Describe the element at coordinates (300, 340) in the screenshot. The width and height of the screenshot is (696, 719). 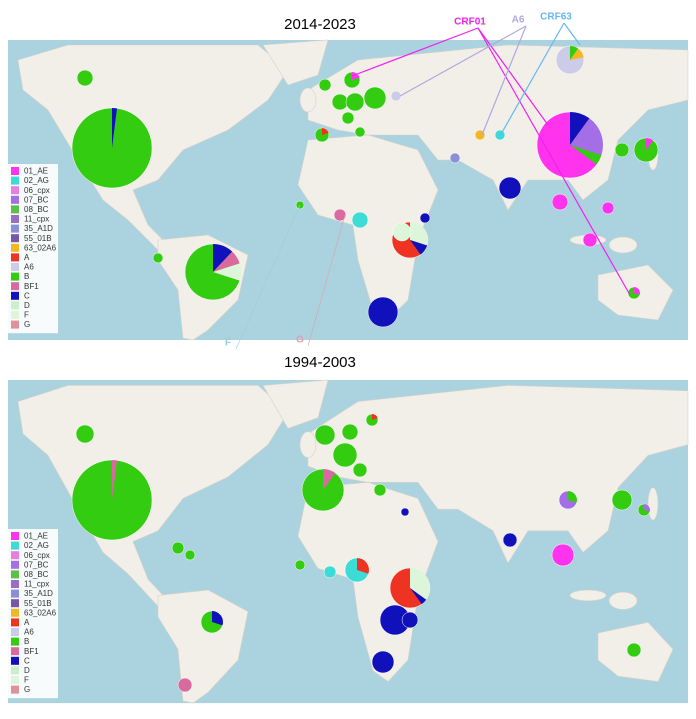
I see `annotation: G` at that location.